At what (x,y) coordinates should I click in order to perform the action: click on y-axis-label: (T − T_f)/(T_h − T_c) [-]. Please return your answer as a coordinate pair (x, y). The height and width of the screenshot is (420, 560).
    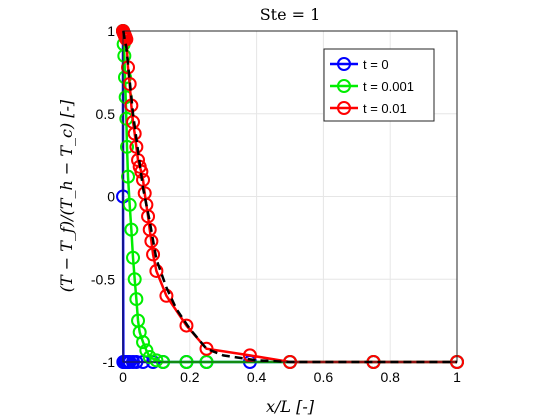
    Looking at the image, I should click on (66, 195).